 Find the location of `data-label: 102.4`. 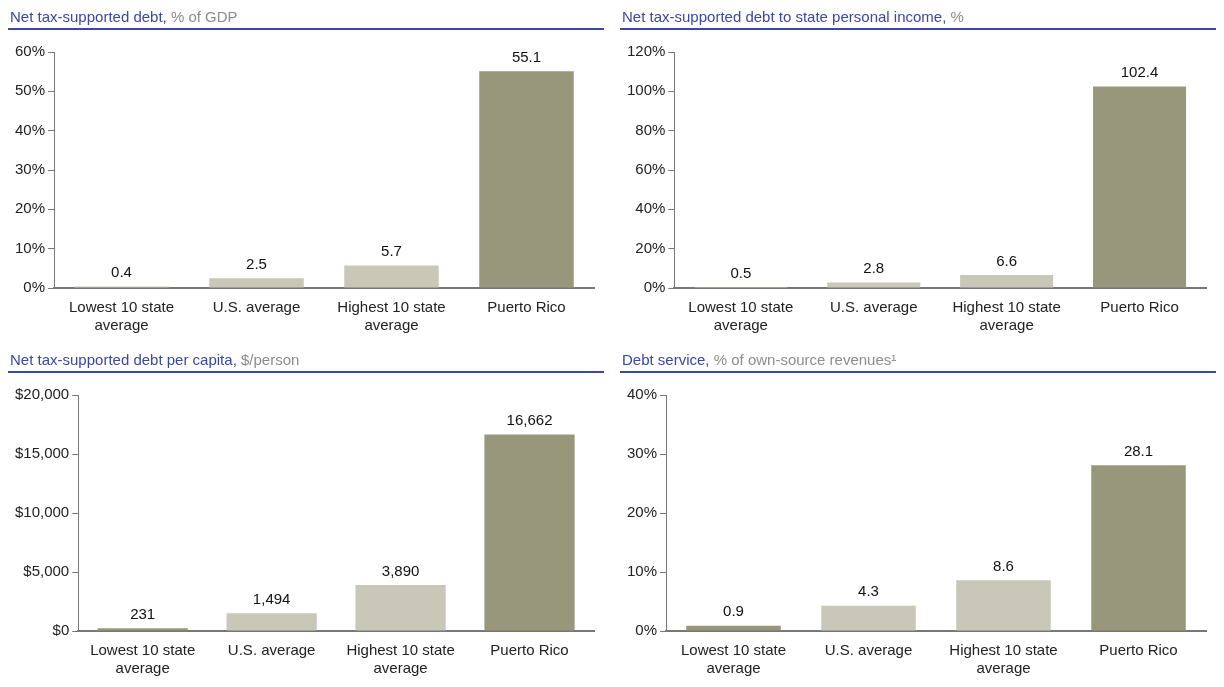

data-label: 102.4 is located at coordinates (1139, 72).